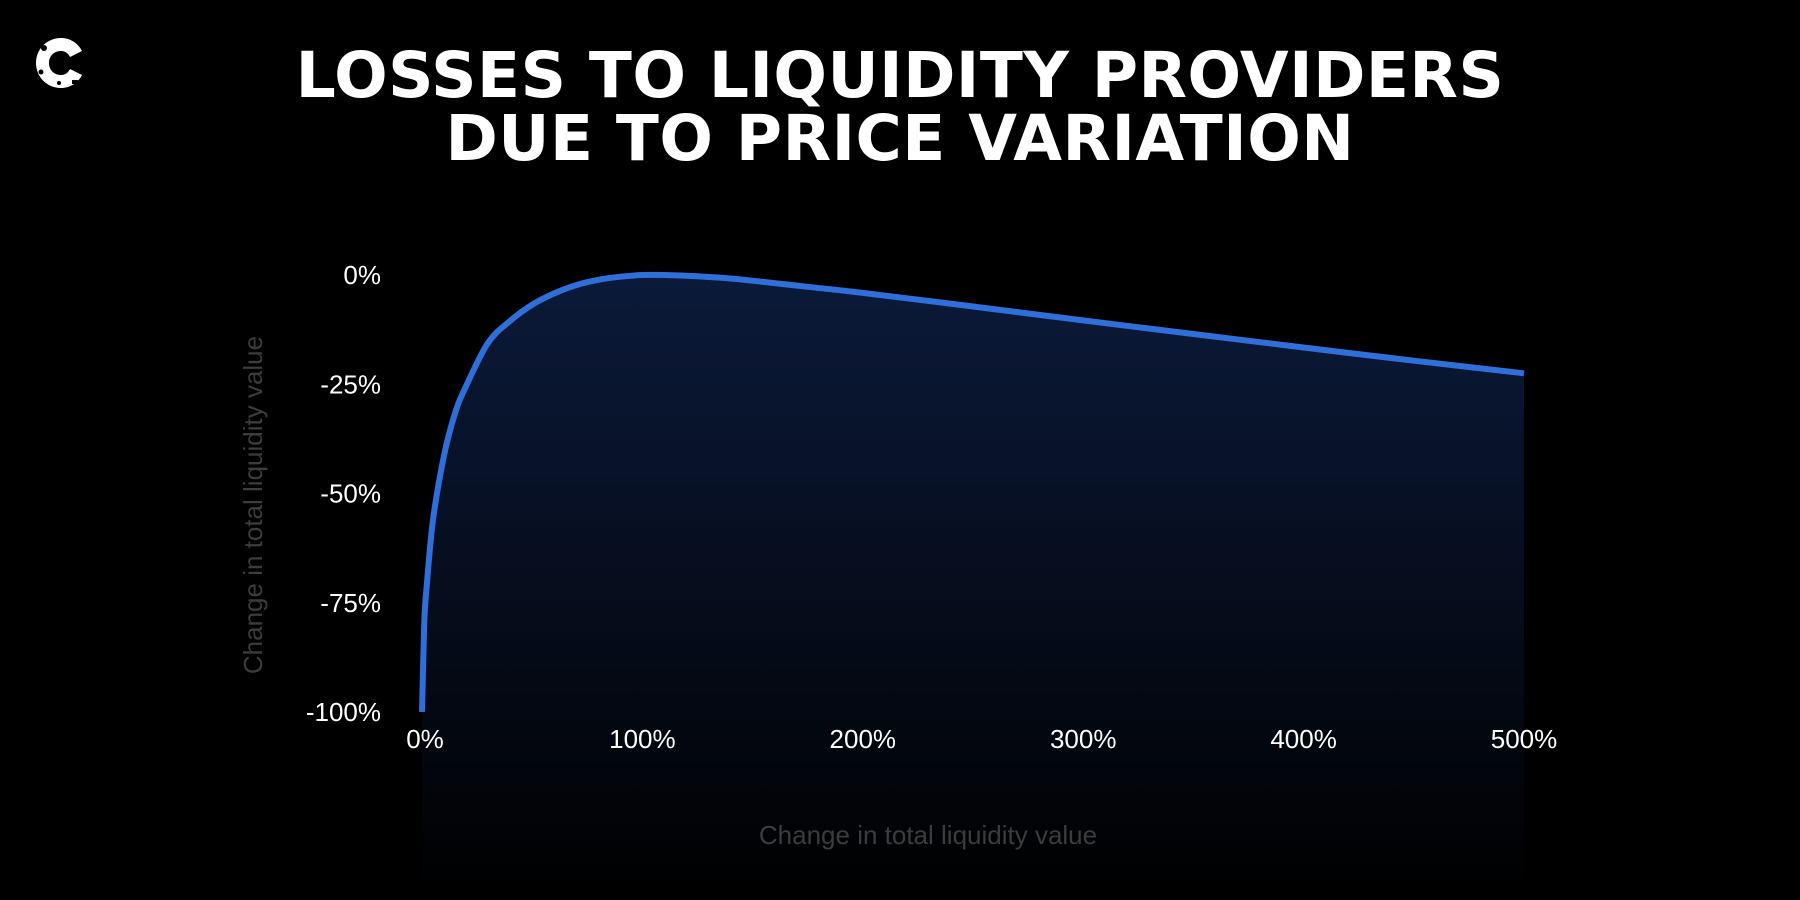  What do you see at coordinates (1524, 739) in the screenshot?
I see `x-tick-label: 500%` at bounding box center [1524, 739].